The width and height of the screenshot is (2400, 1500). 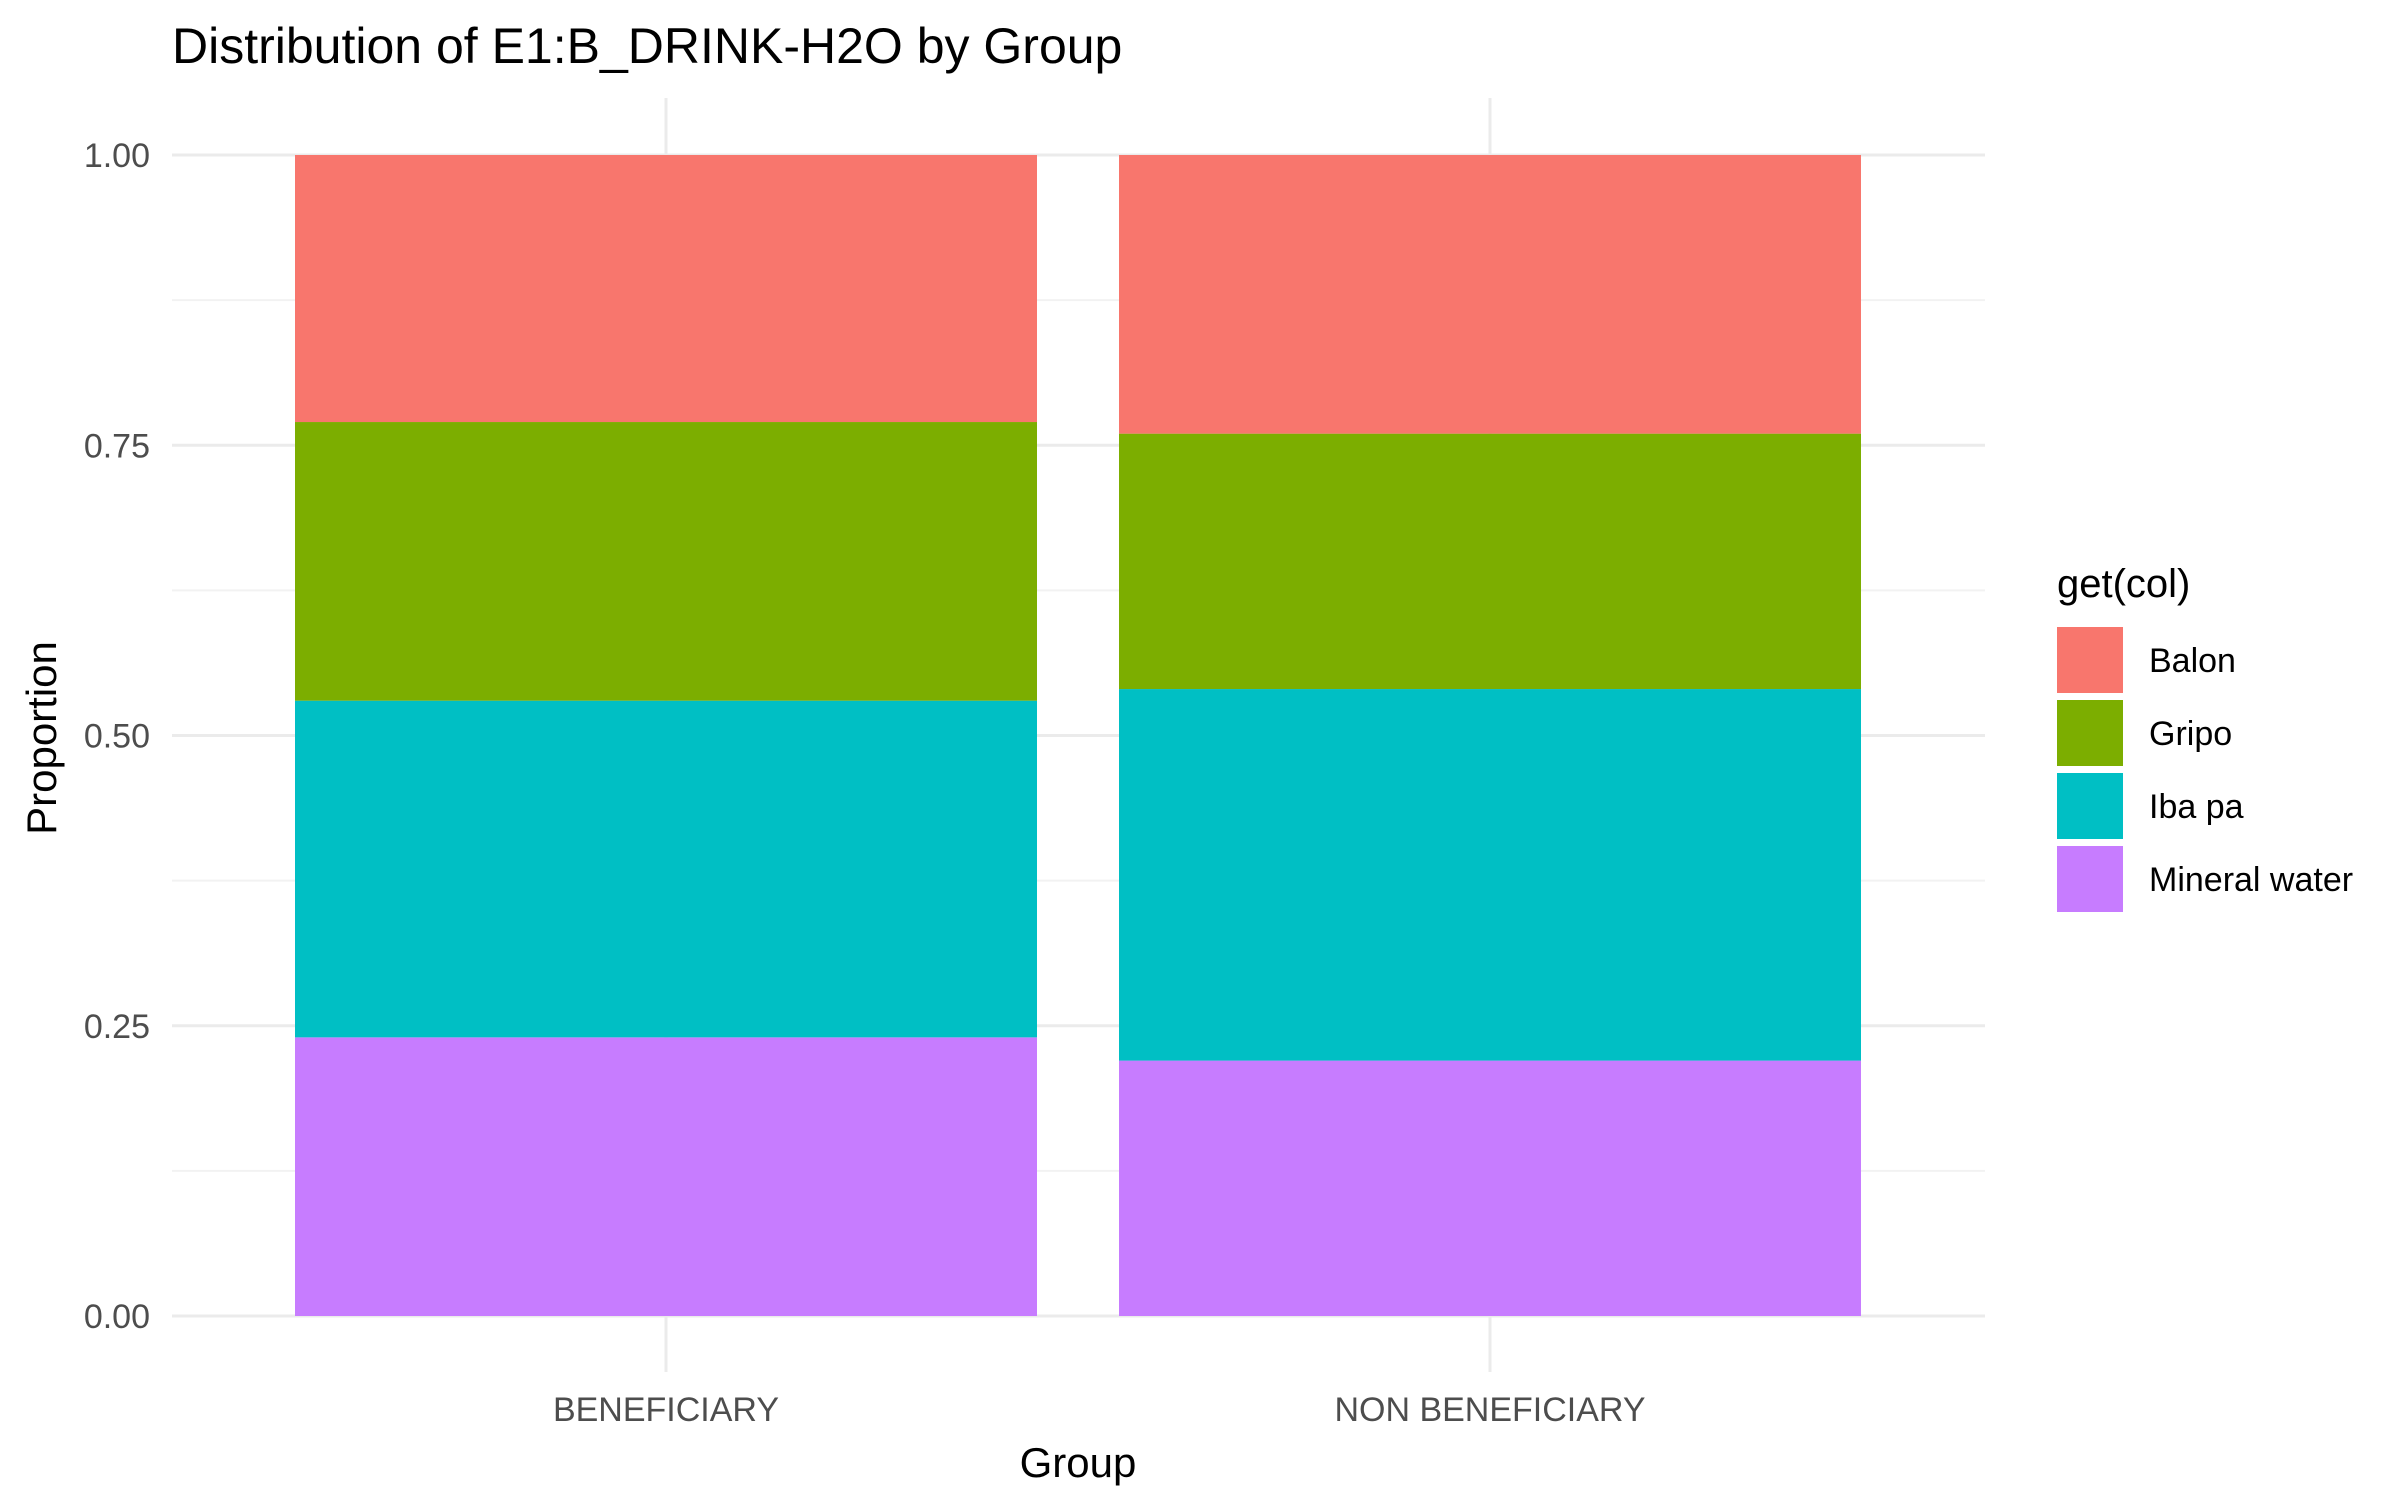 What do you see at coordinates (2251, 880) in the screenshot?
I see `legend-label: Mineral water` at bounding box center [2251, 880].